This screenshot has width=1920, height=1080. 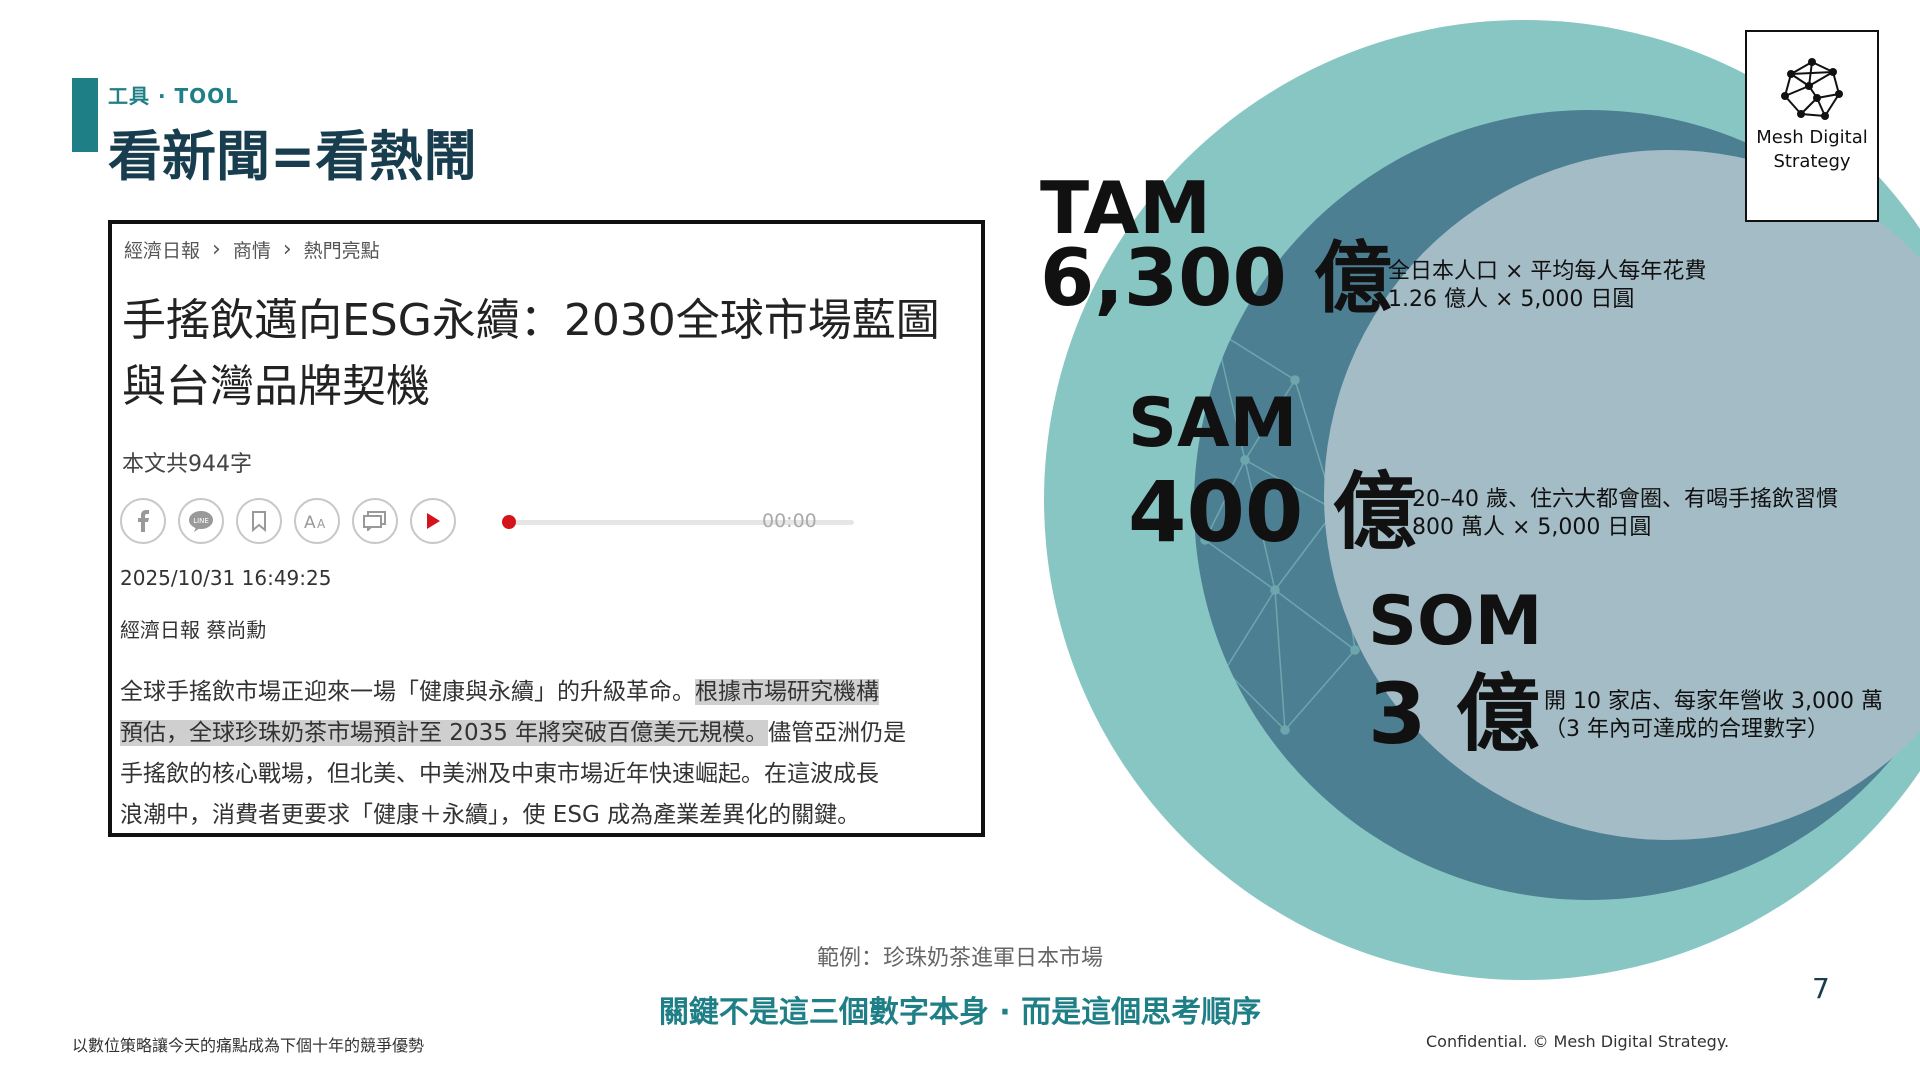 I want to click on breadcrumb-item-business: 商情, so click(x=251, y=251).